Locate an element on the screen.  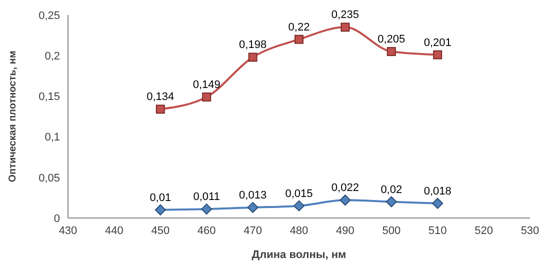
data-label: 0,02 is located at coordinates (391, 190).